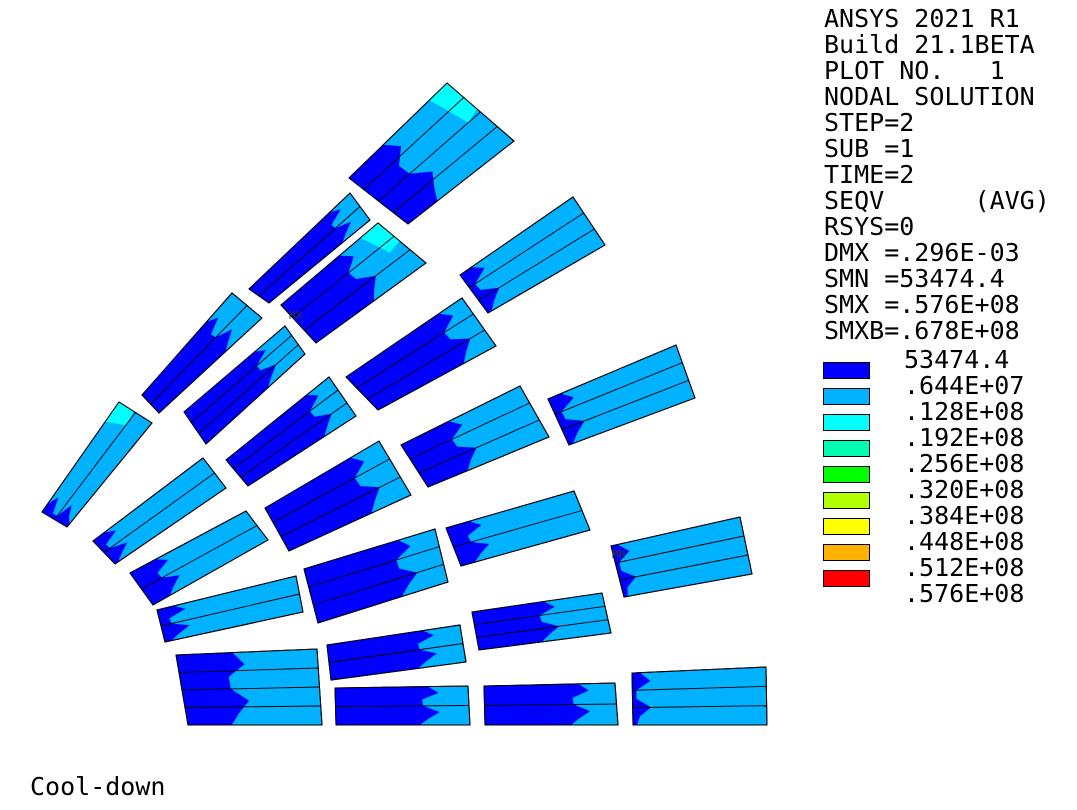 The height and width of the screenshot is (810, 1077). Describe the element at coordinates (914, 278) in the screenshot. I see `info-line: SMN =53474.4` at that location.